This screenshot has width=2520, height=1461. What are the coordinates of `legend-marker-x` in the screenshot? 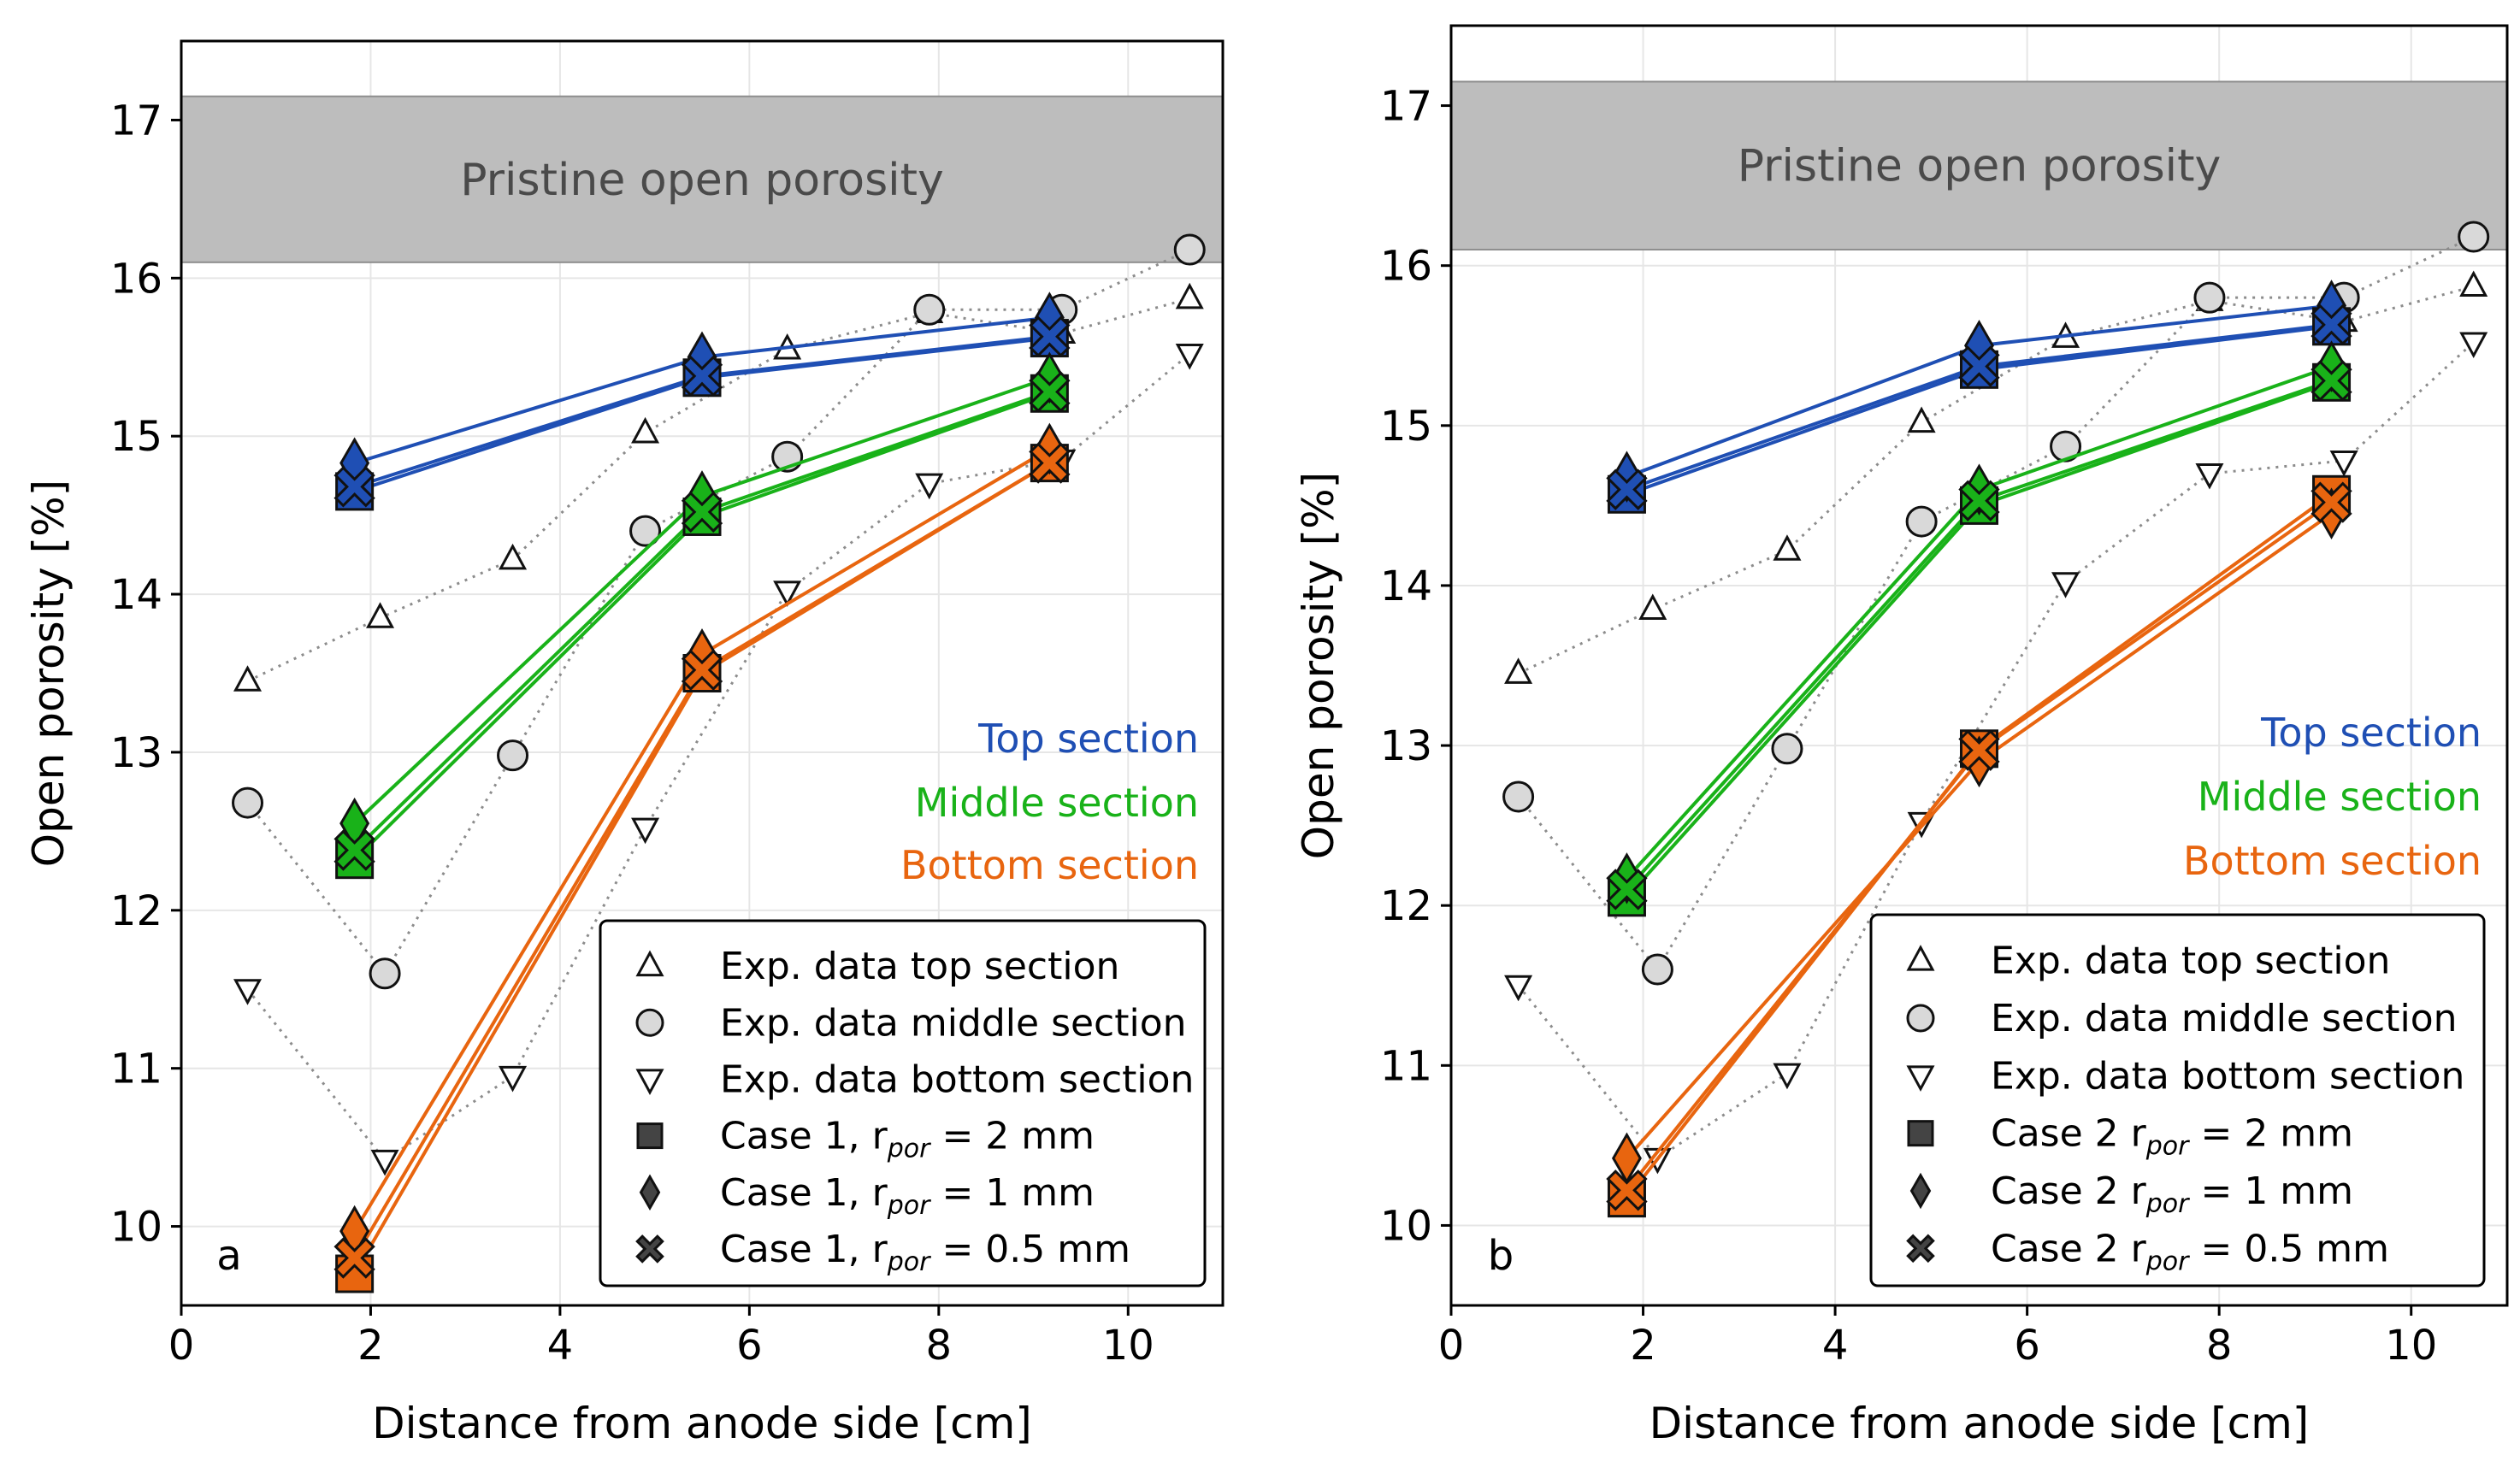 It's located at (1921, 1249).